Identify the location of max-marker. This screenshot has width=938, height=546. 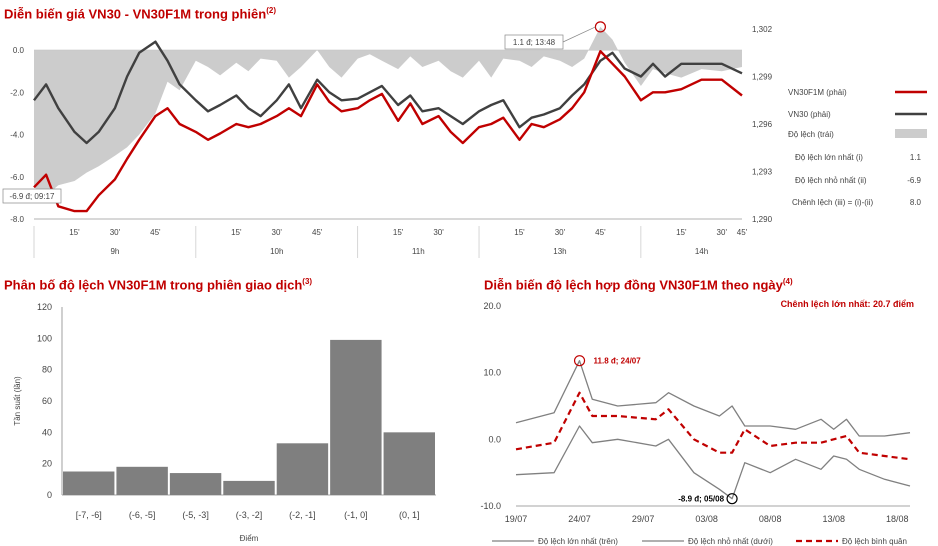
(579, 361).